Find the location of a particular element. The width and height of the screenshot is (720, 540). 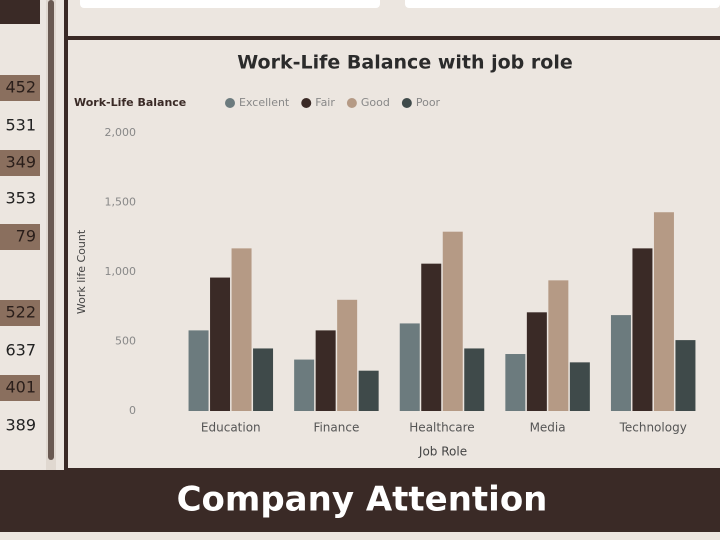

sidebar-value: 531 is located at coordinates (20, 125).